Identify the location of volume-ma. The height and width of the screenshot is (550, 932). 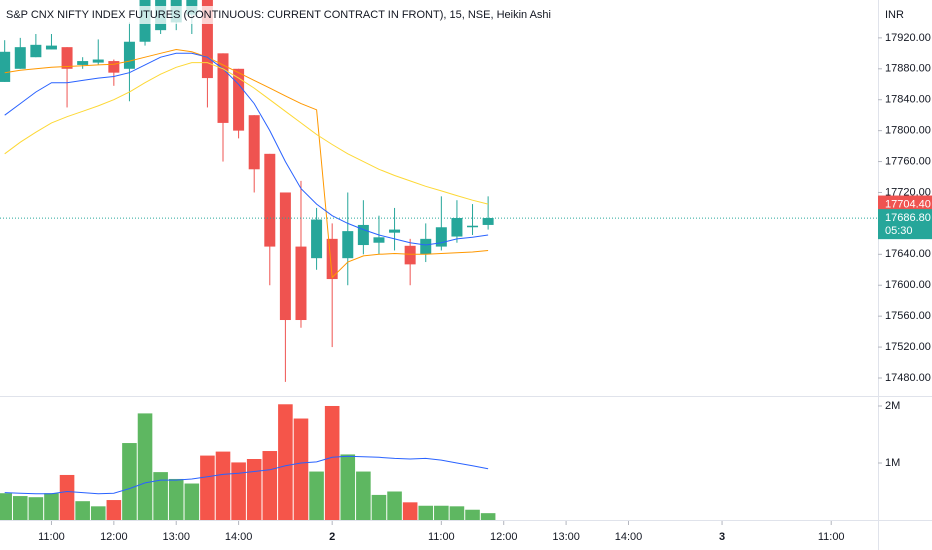
(246, 475).